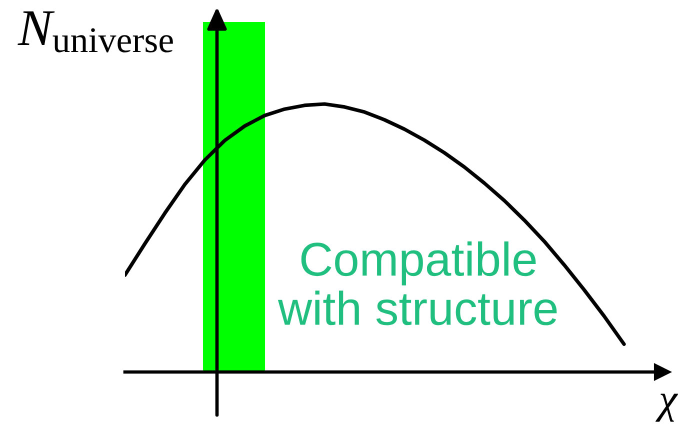  What do you see at coordinates (95, 31) in the screenshot?
I see `y-axis-title: N$_{universe}$` at bounding box center [95, 31].